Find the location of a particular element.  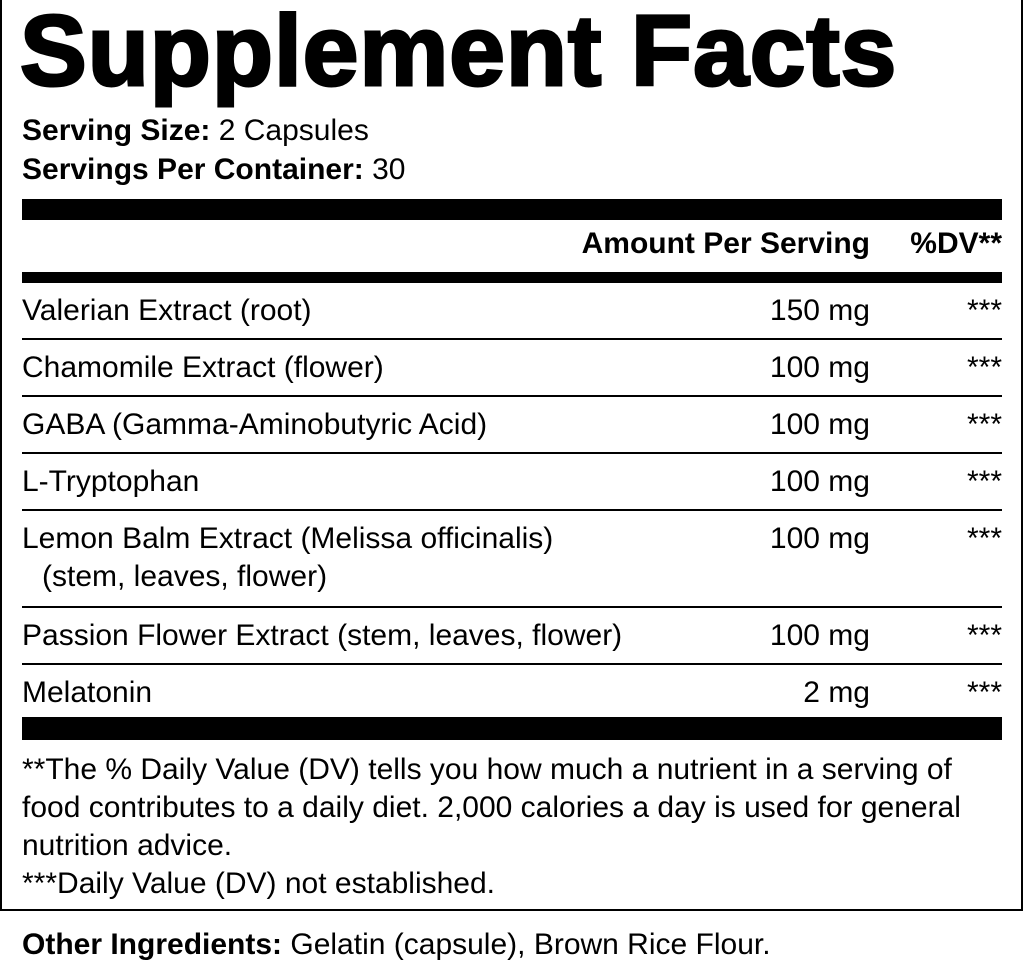

serving-size-label: Serving Size: is located at coordinates (116, 130).